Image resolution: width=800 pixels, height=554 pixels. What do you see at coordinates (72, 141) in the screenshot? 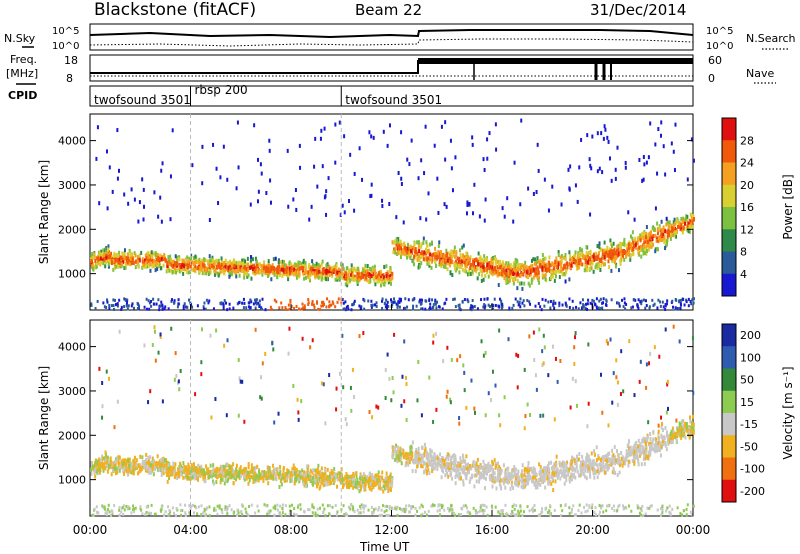
I see `y-tick-label: 4000` at bounding box center [72, 141].